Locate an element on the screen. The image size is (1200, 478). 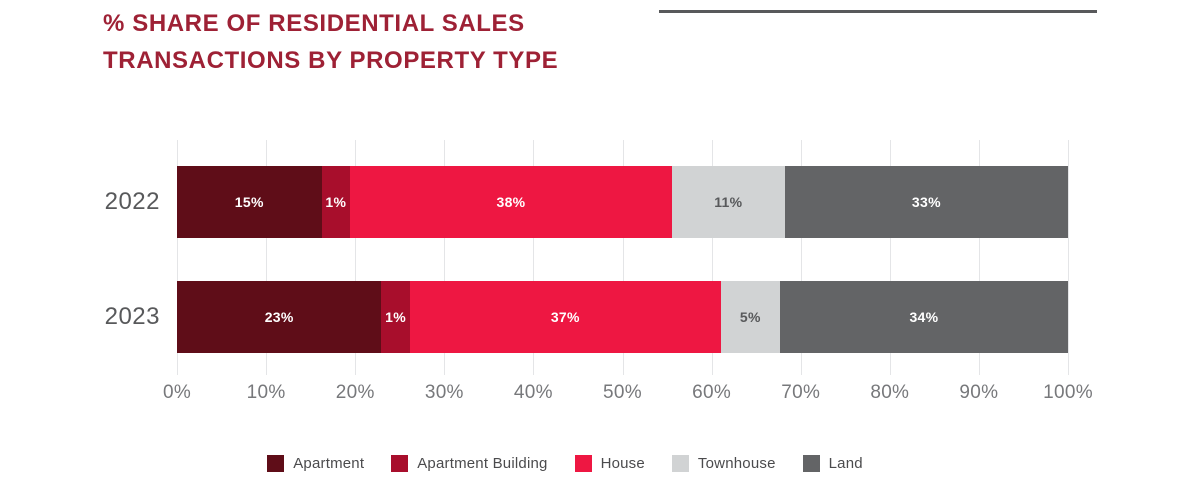
segment-2022-land: 33% is located at coordinates (926, 202).